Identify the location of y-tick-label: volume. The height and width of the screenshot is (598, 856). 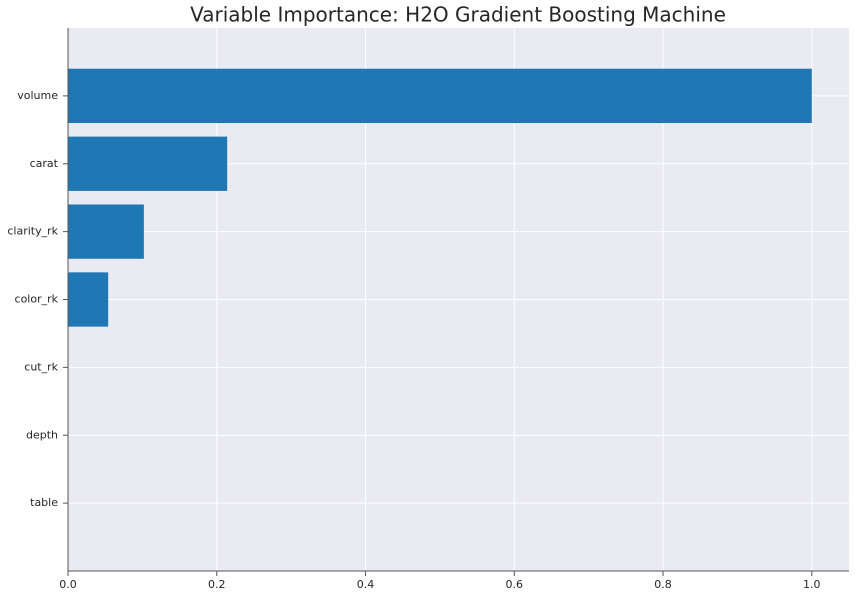
(37, 95).